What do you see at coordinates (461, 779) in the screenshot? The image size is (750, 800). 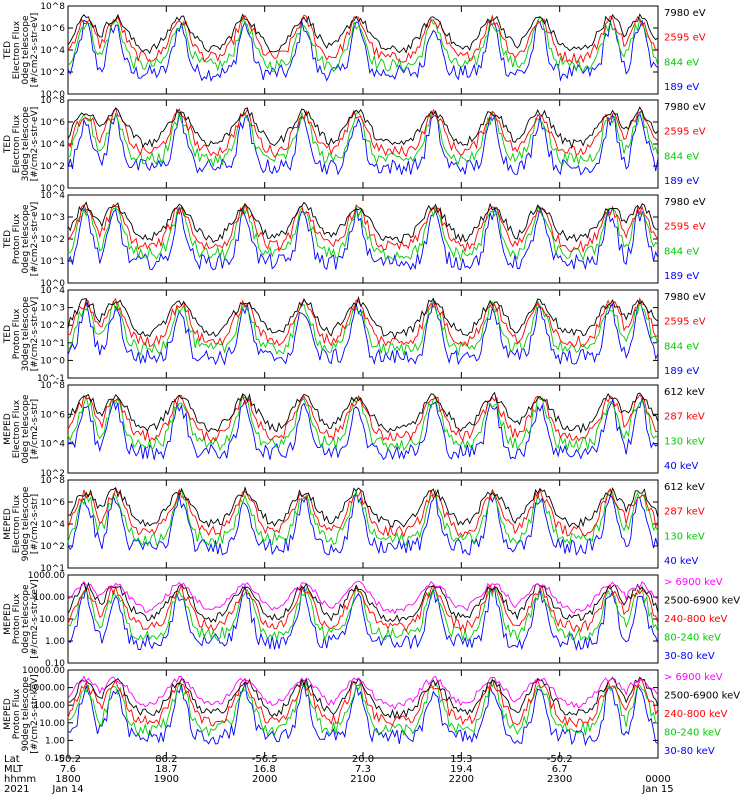 I see `x-axis-value: 2200` at bounding box center [461, 779].